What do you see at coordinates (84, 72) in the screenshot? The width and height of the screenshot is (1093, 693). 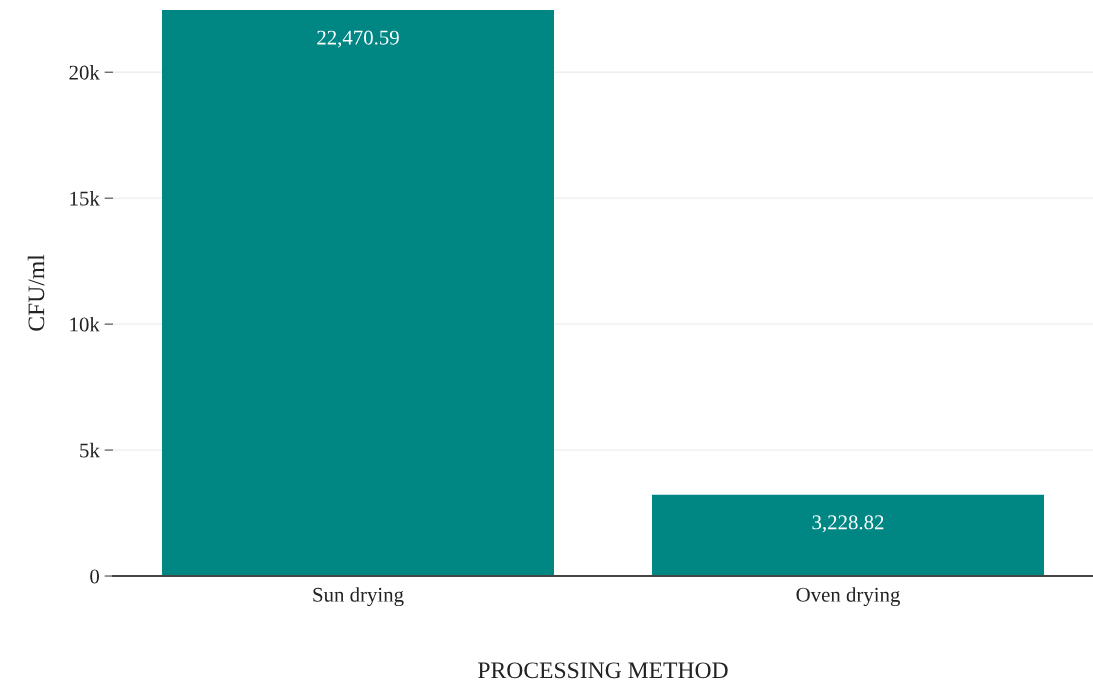 I see `y-tick-label: 20k` at bounding box center [84, 72].